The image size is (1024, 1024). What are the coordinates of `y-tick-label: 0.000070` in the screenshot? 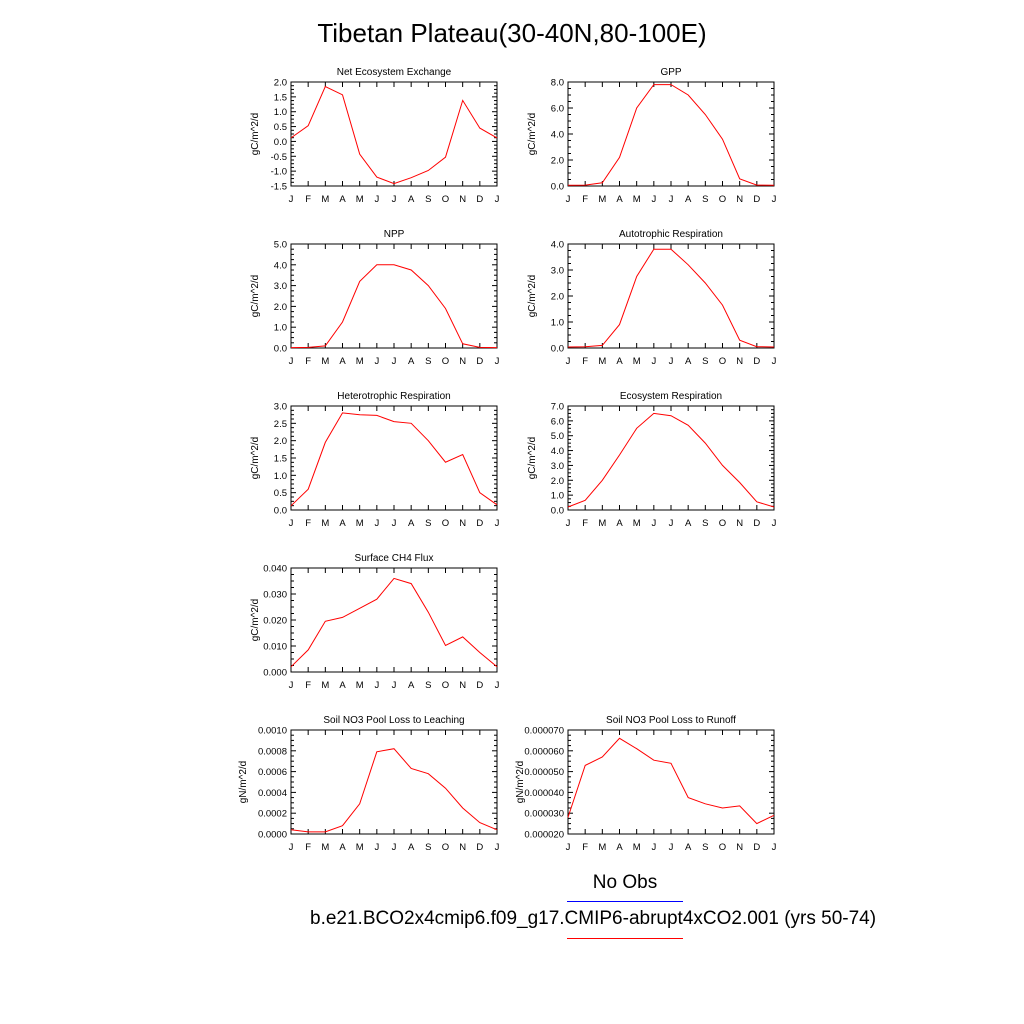 It's located at (544, 731).